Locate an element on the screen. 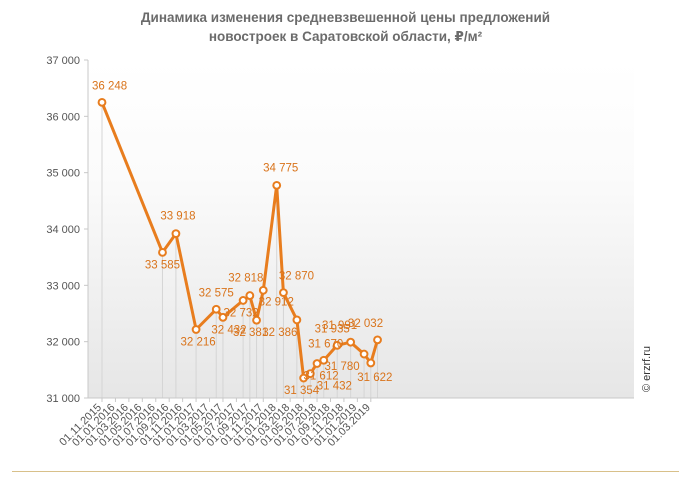 This screenshot has height=498, width=691. y-tick-label: 35 000 is located at coordinates (63, 174).